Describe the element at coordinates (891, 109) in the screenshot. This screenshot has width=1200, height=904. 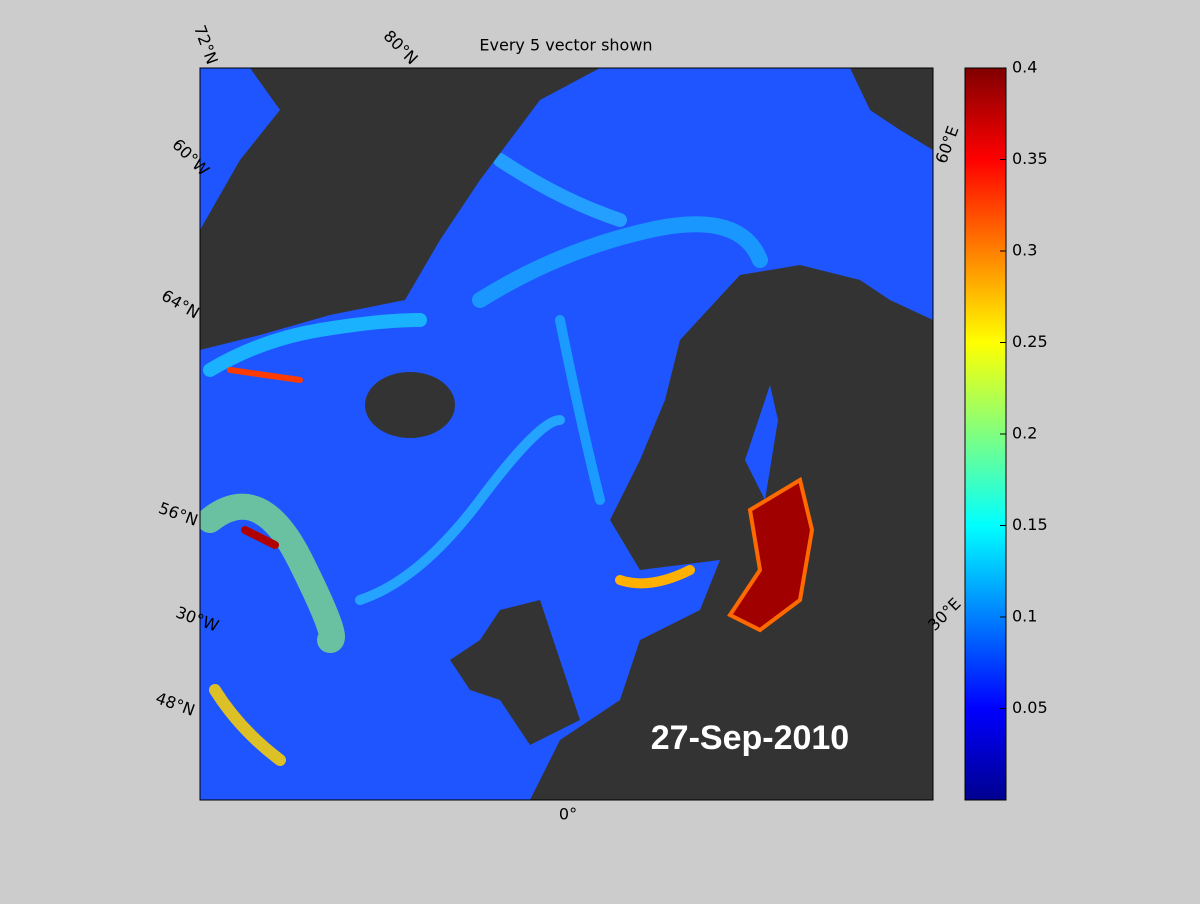
I see `russia` at that location.